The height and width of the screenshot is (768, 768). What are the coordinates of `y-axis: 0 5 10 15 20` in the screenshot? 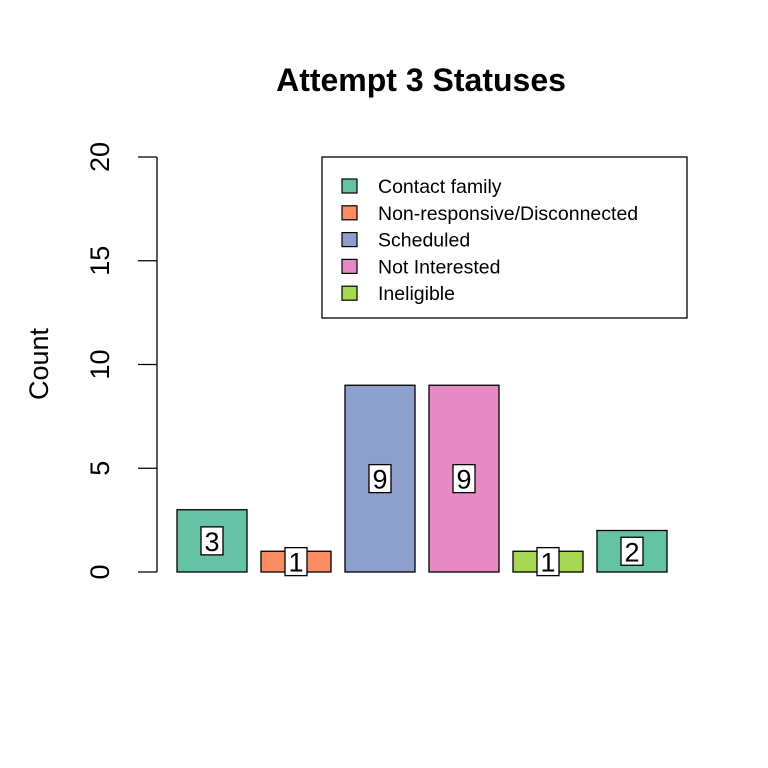 It's located at (121, 361).